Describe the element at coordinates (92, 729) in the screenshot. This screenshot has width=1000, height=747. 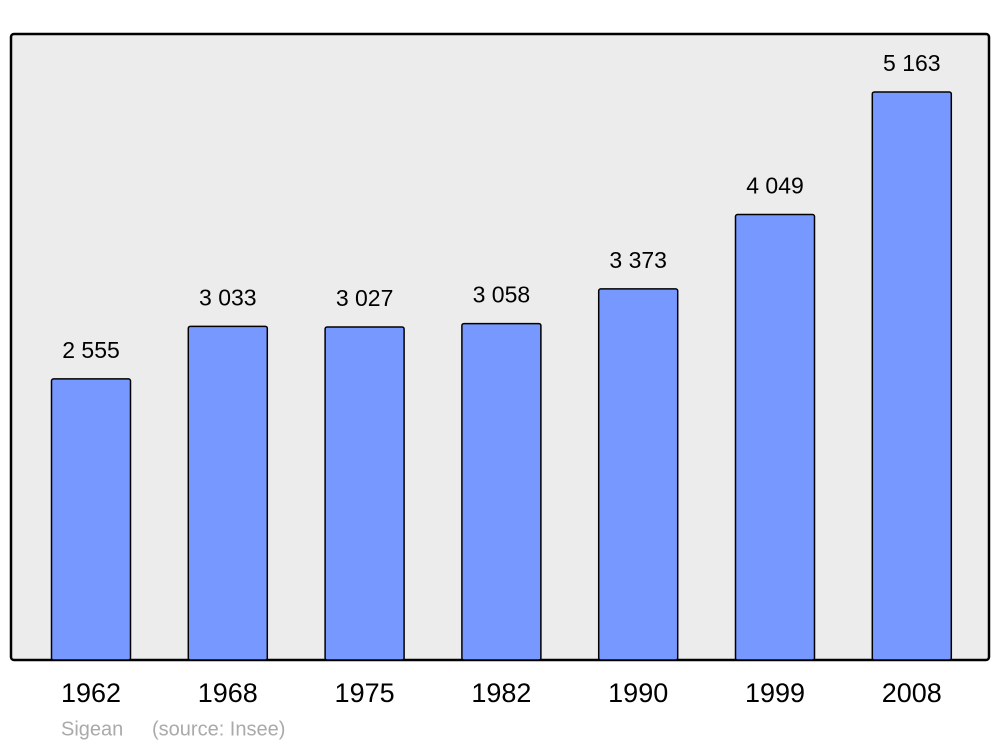
I see `place-name: Sigean` at that location.